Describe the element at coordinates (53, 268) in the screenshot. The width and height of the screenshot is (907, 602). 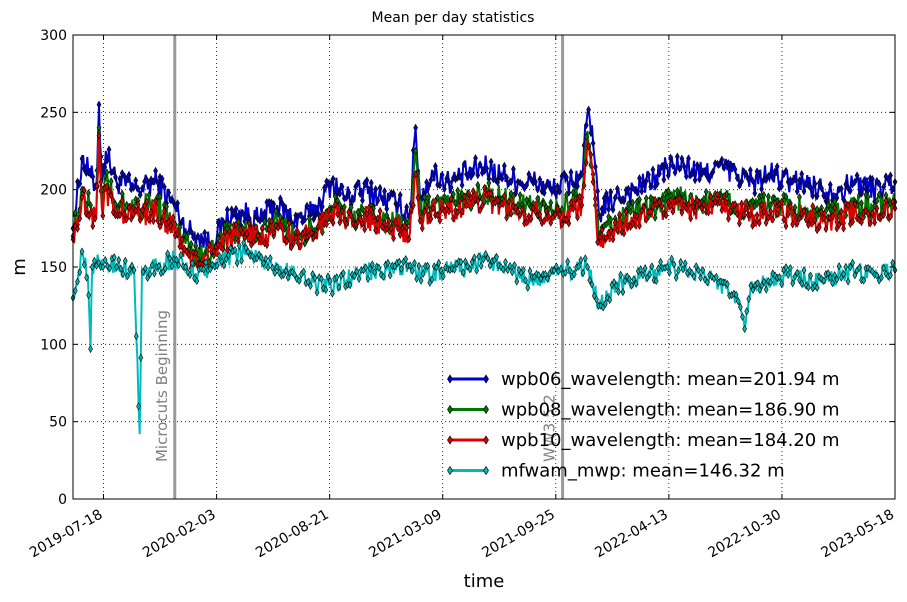
I see `y-tick-label: 150` at that location.